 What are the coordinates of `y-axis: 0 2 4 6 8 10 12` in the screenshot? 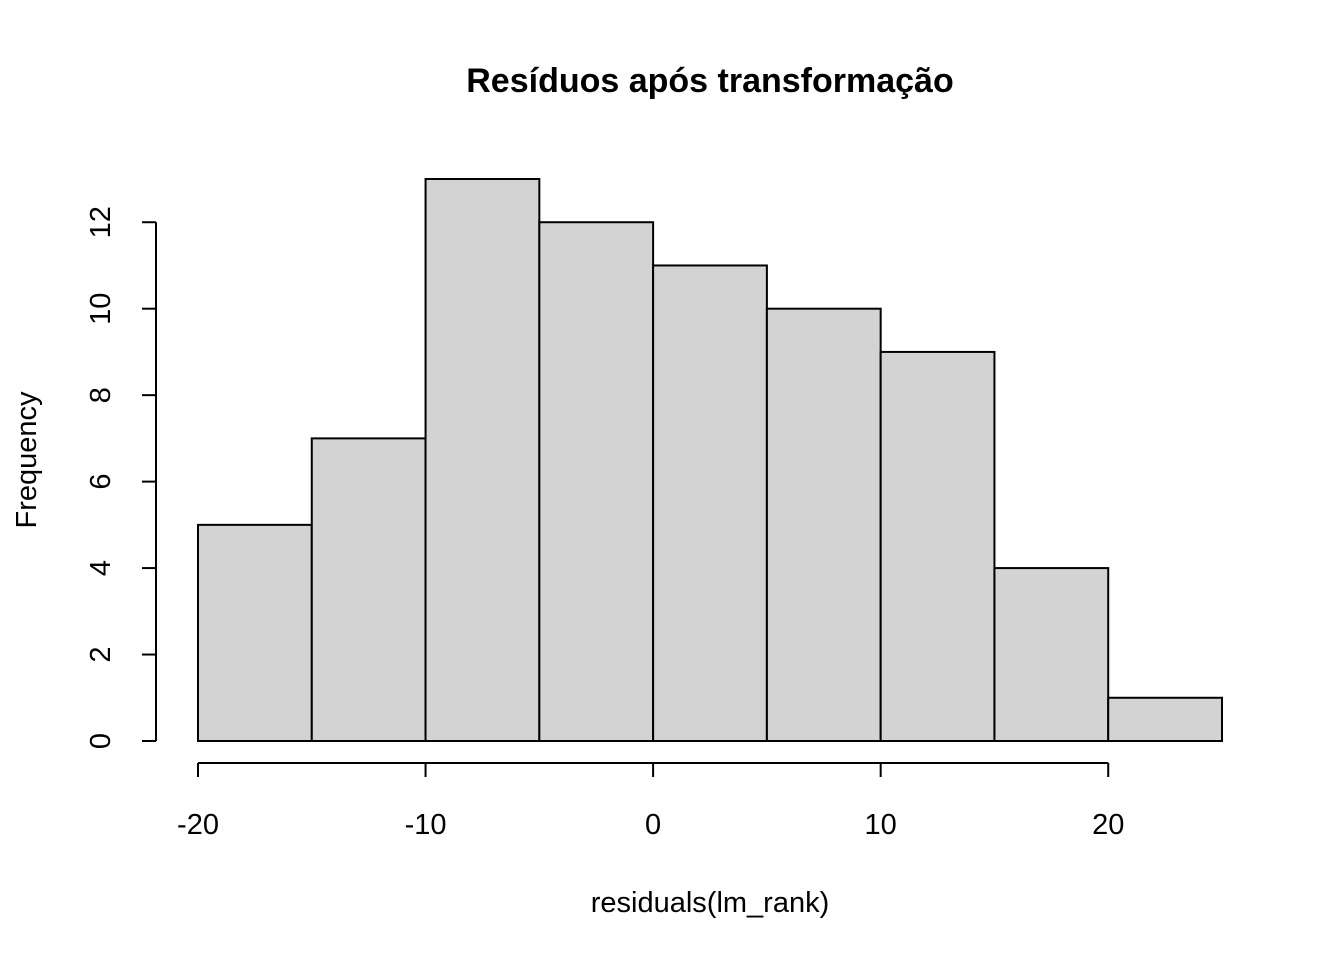 It's located at (121, 477).